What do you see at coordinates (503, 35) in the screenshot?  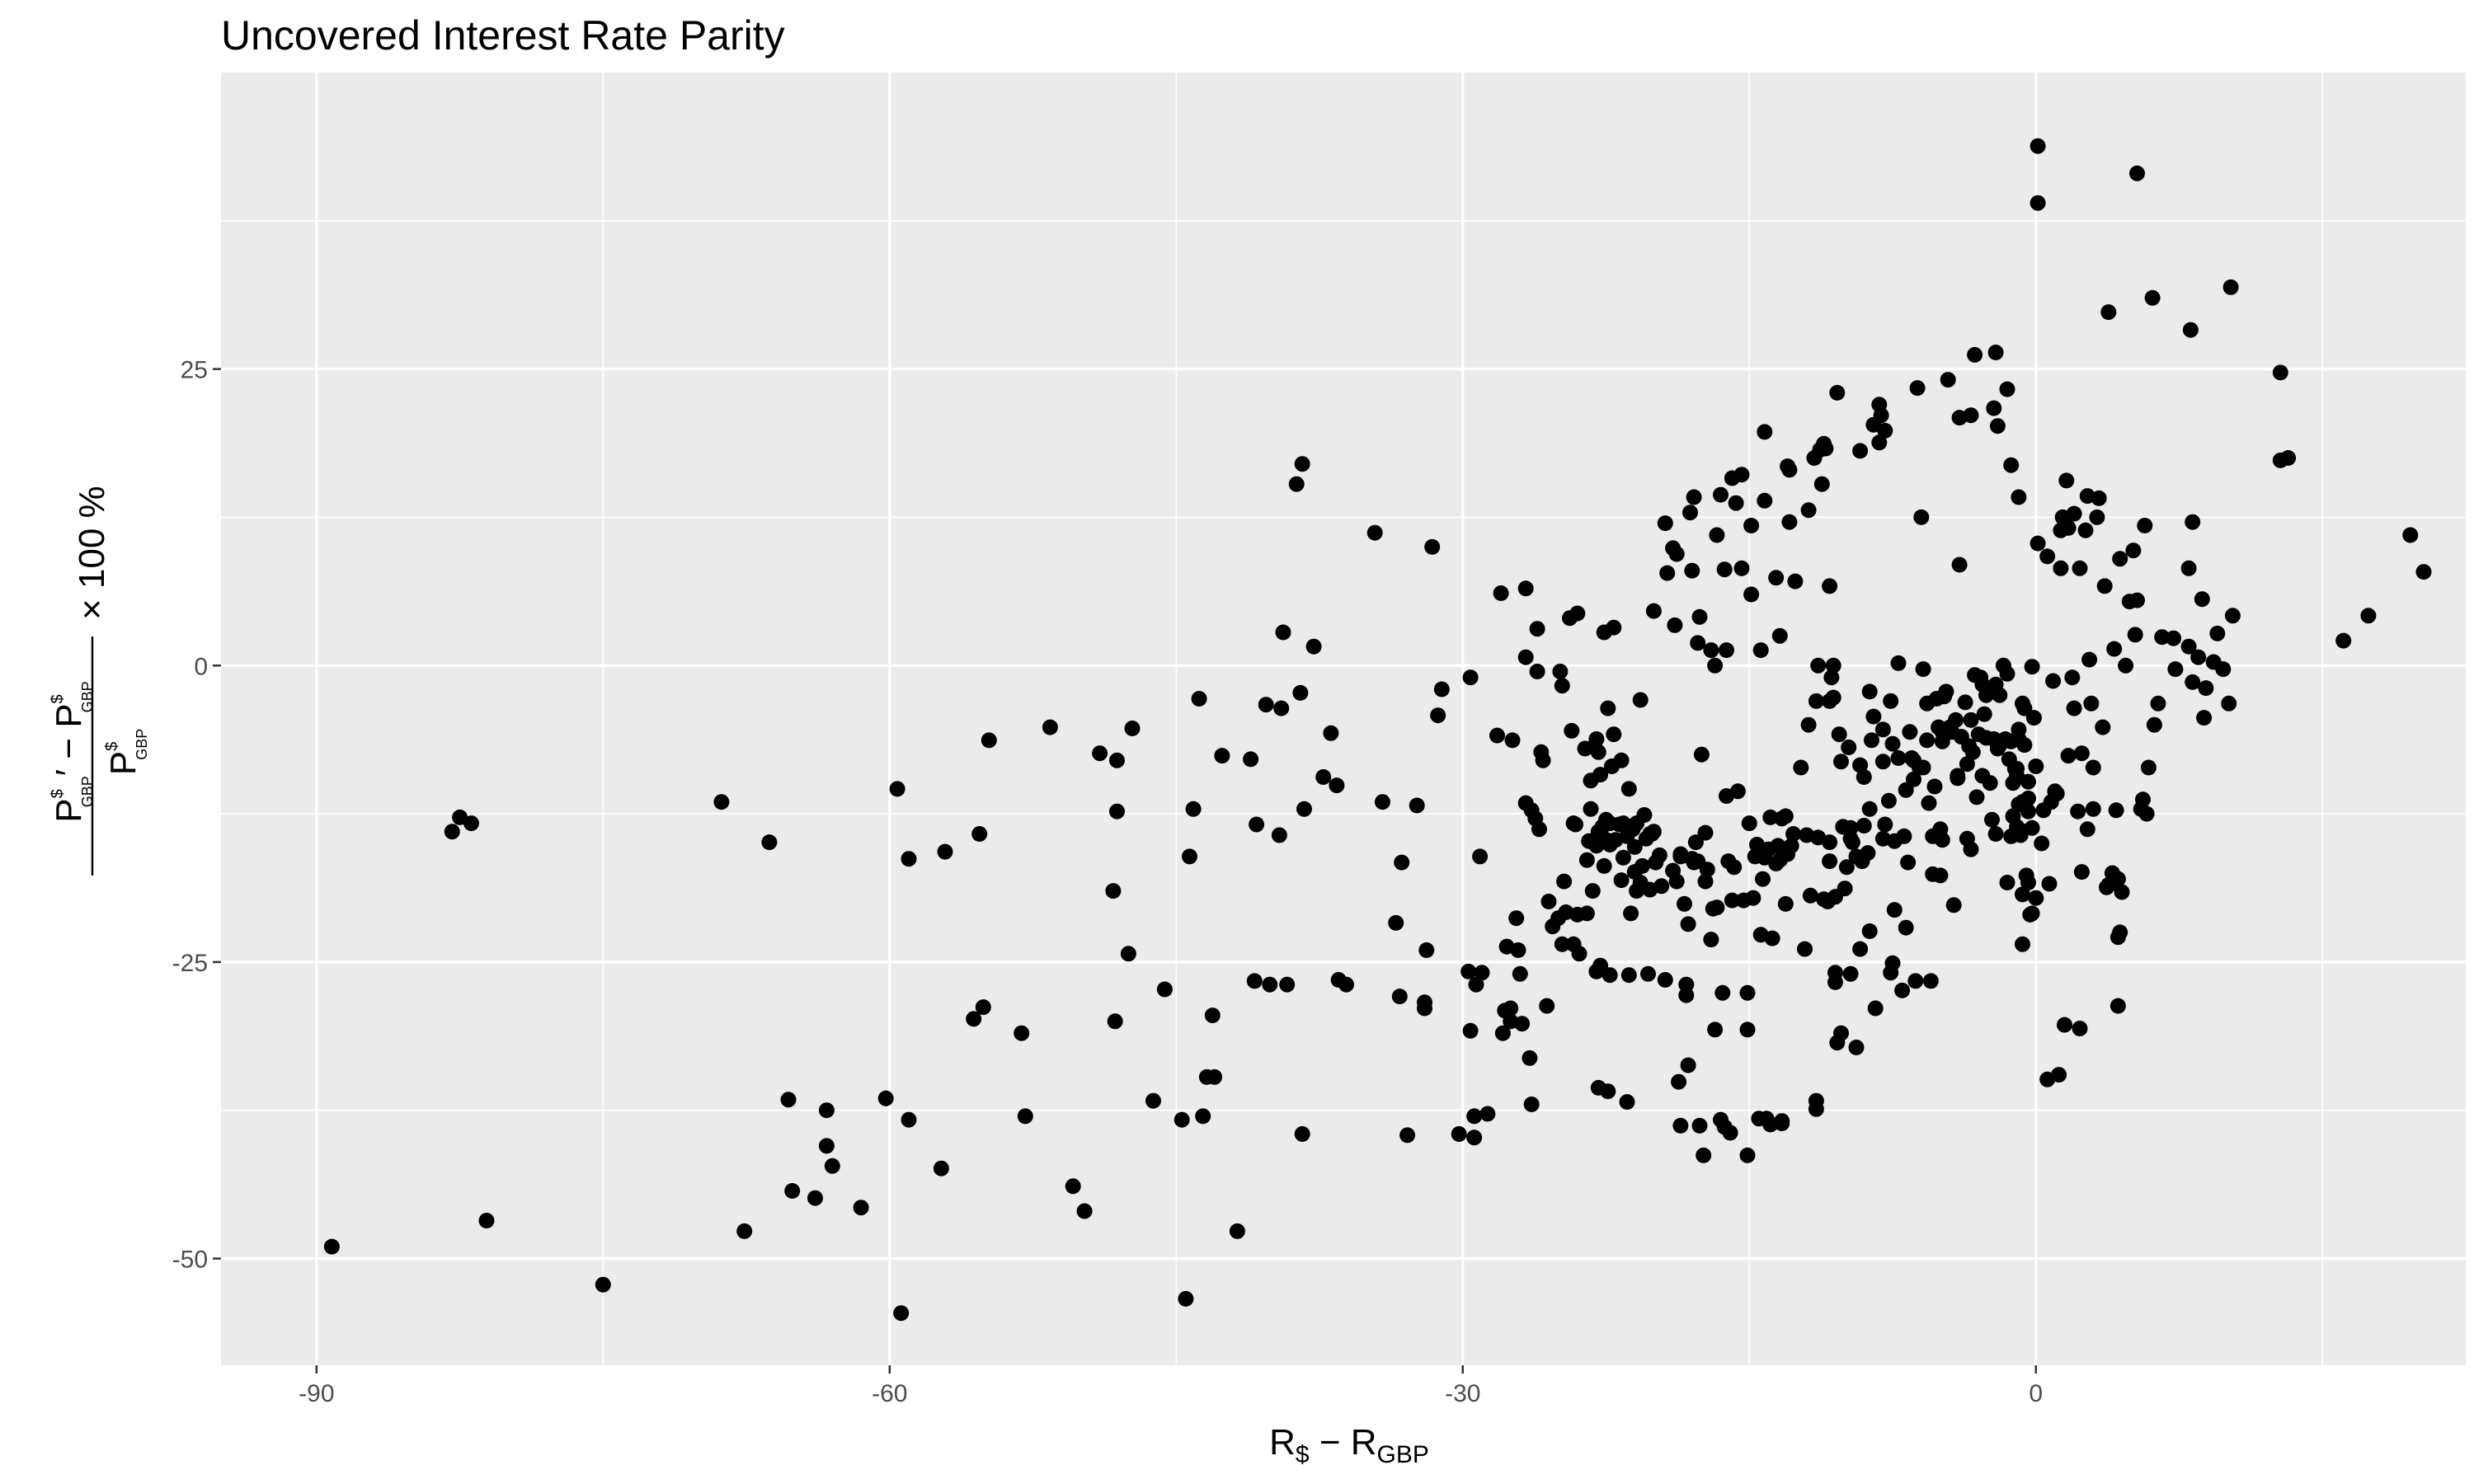 I see `chart-title: Uncovered Interest Rate Parity` at bounding box center [503, 35].